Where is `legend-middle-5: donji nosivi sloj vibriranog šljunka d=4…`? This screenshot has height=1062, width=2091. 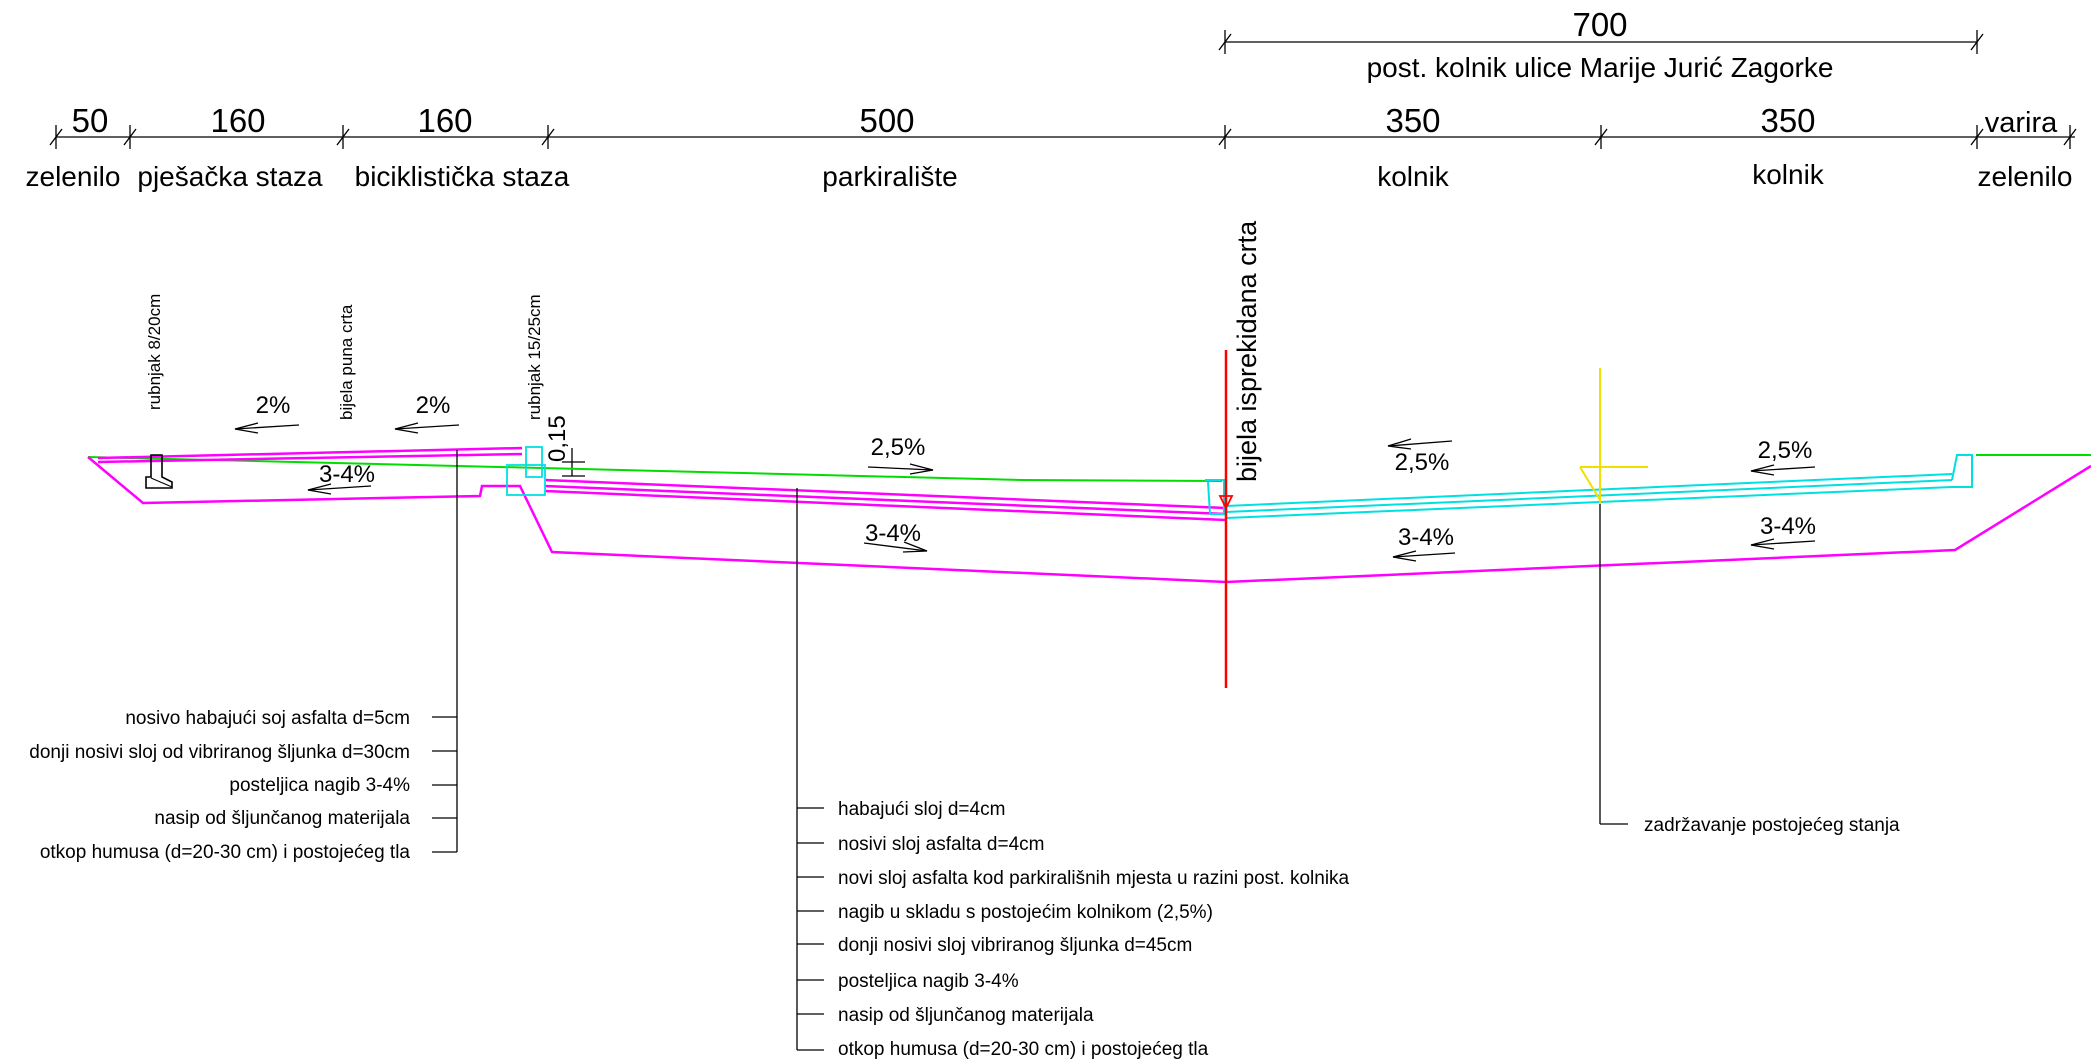 legend-middle-5: donji nosivi sloj vibriranog šljunka d=4… is located at coordinates (1015, 945).